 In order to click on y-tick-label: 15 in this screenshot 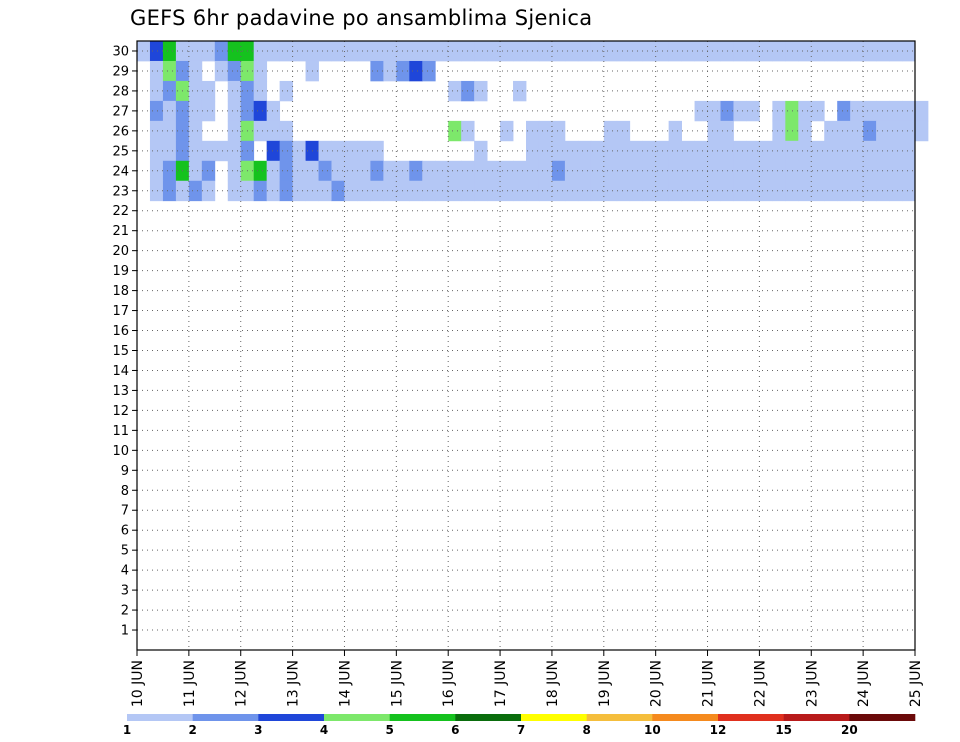, I will do `click(120, 351)`.